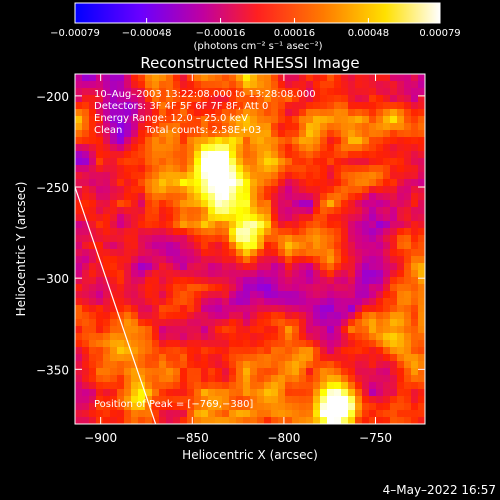  I want to click on colorbar-tick-label: −0.00016, so click(221, 33).